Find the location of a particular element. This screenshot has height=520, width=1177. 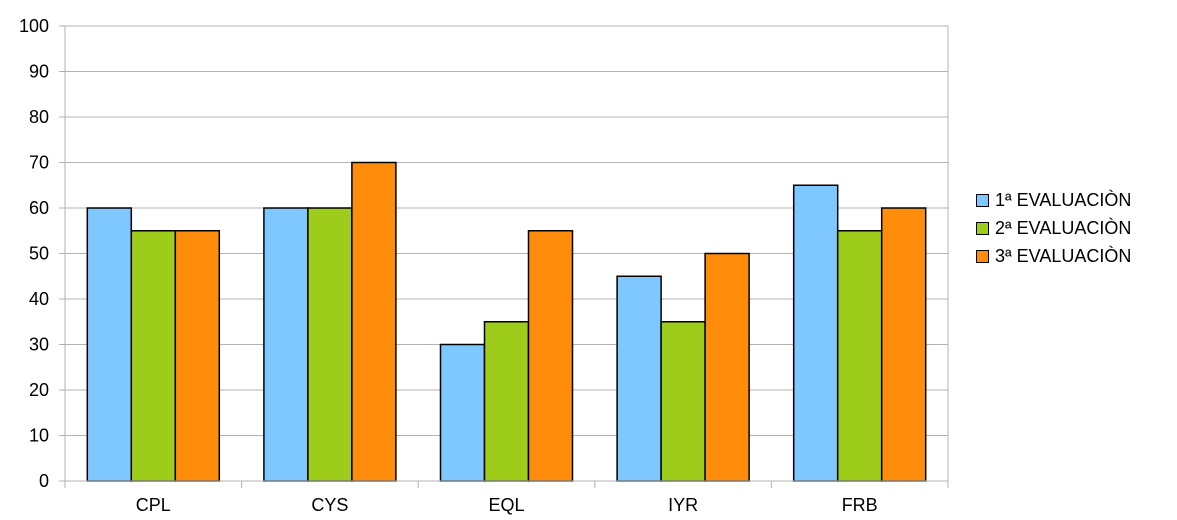

y-tick-label: 40 is located at coordinates (39, 299).